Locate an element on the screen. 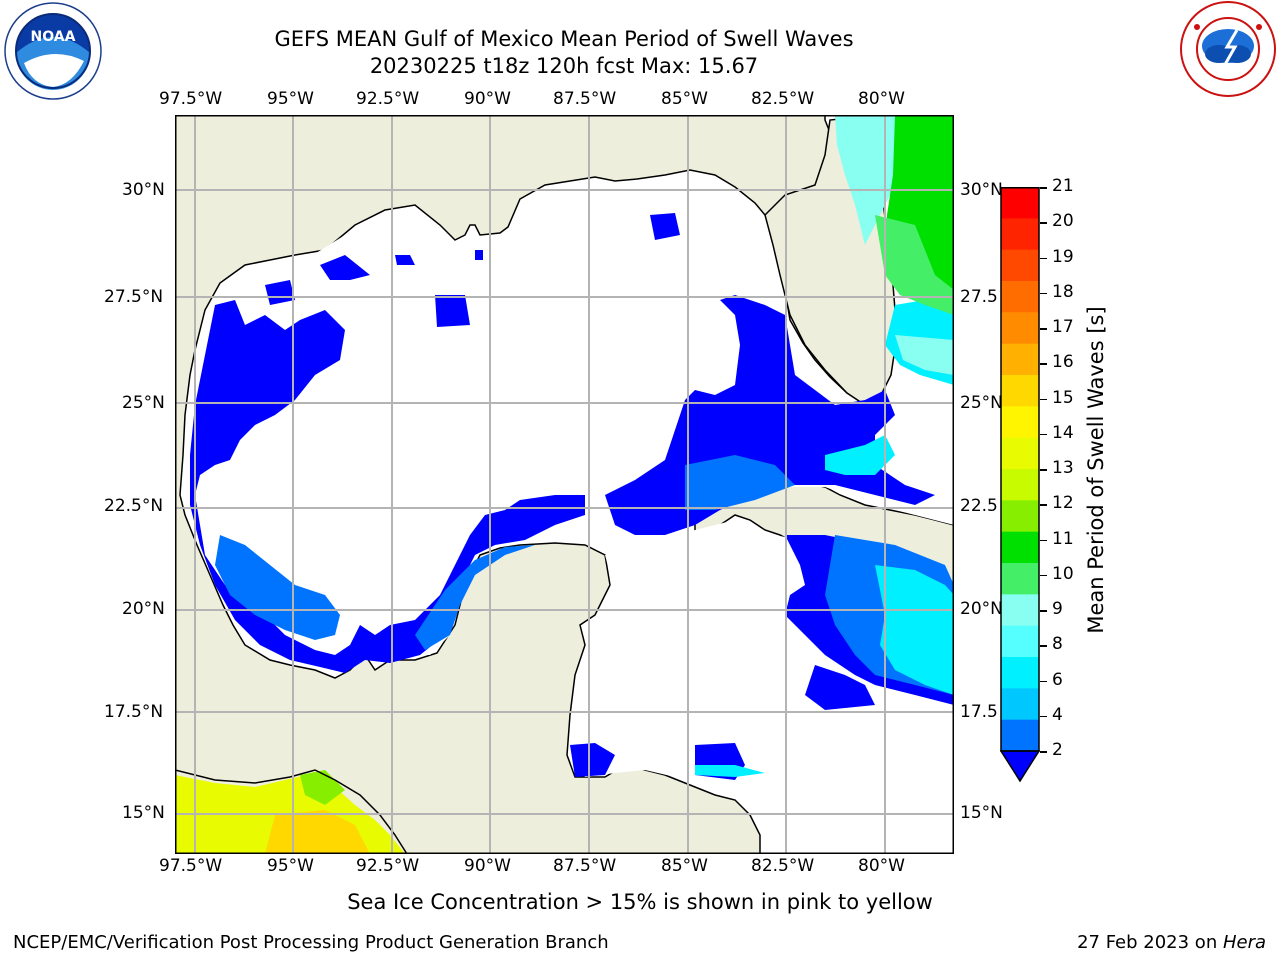  colorbar-tick-label: 8 is located at coordinates (1057, 644).